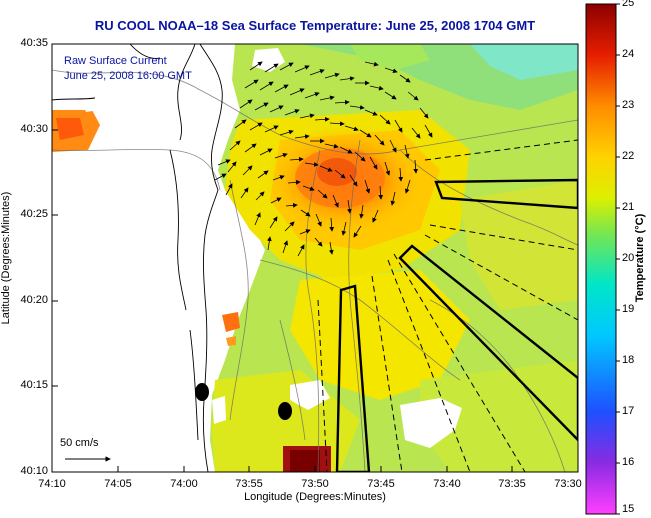 The height and width of the screenshot is (518, 651). What do you see at coordinates (628, 156) in the screenshot?
I see `colorbar-tick-label: 22` at bounding box center [628, 156].